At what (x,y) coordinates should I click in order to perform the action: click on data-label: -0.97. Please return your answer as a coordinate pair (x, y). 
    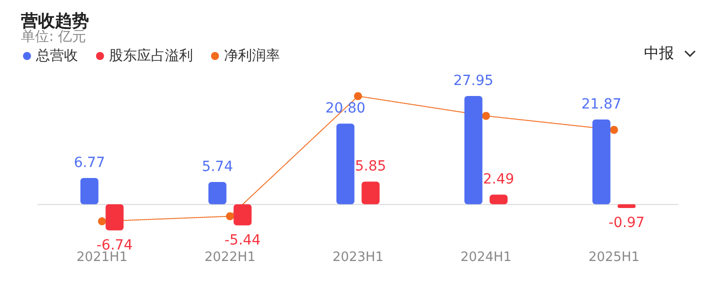
    Looking at the image, I should click on (626, 223).